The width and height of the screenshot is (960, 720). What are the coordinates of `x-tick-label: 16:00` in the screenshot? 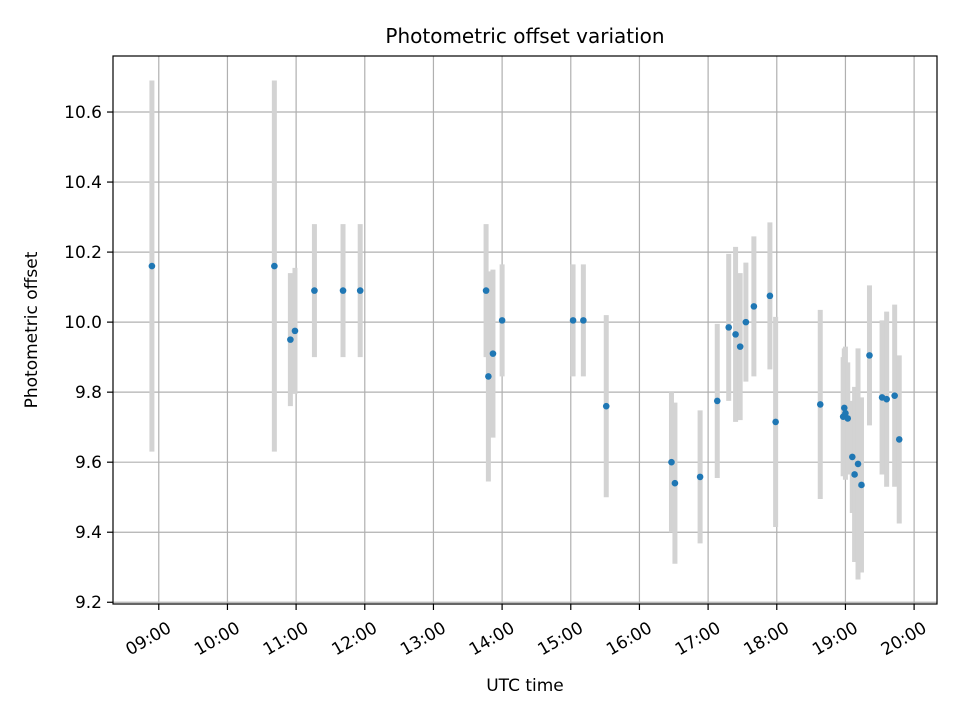 It's located at (629, 639).